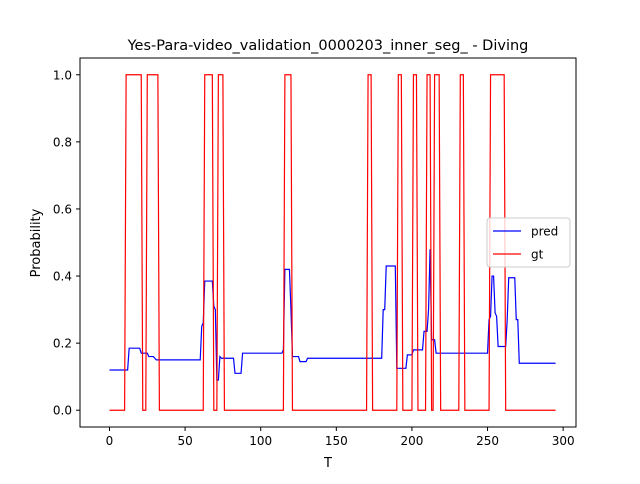 This screenshot has width=640, height=484. Describe the element at coordinates (487, 441) in the screenshot. I see `x-tick-label: 250` at that location.